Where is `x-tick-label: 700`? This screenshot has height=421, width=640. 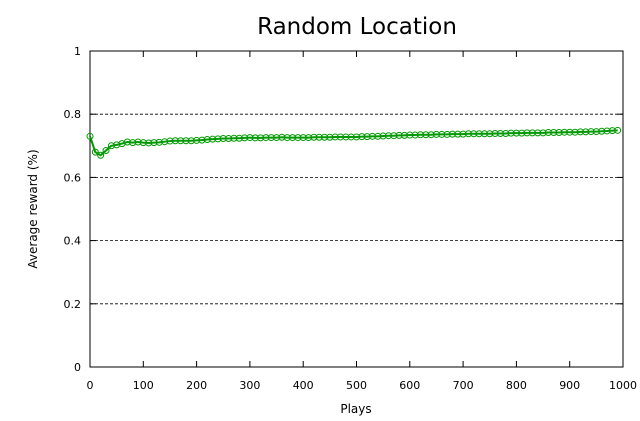 x-tick-label: 700 is located at coordinates (463, 385).